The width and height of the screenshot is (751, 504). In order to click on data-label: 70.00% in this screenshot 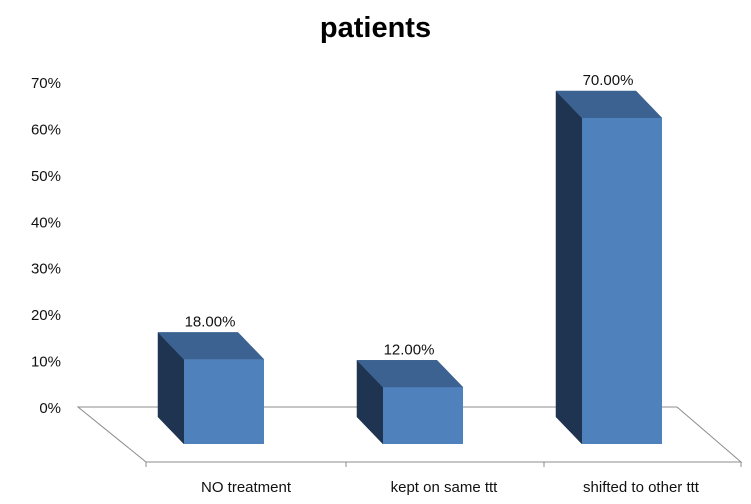, I will do `click(608, 80)`.